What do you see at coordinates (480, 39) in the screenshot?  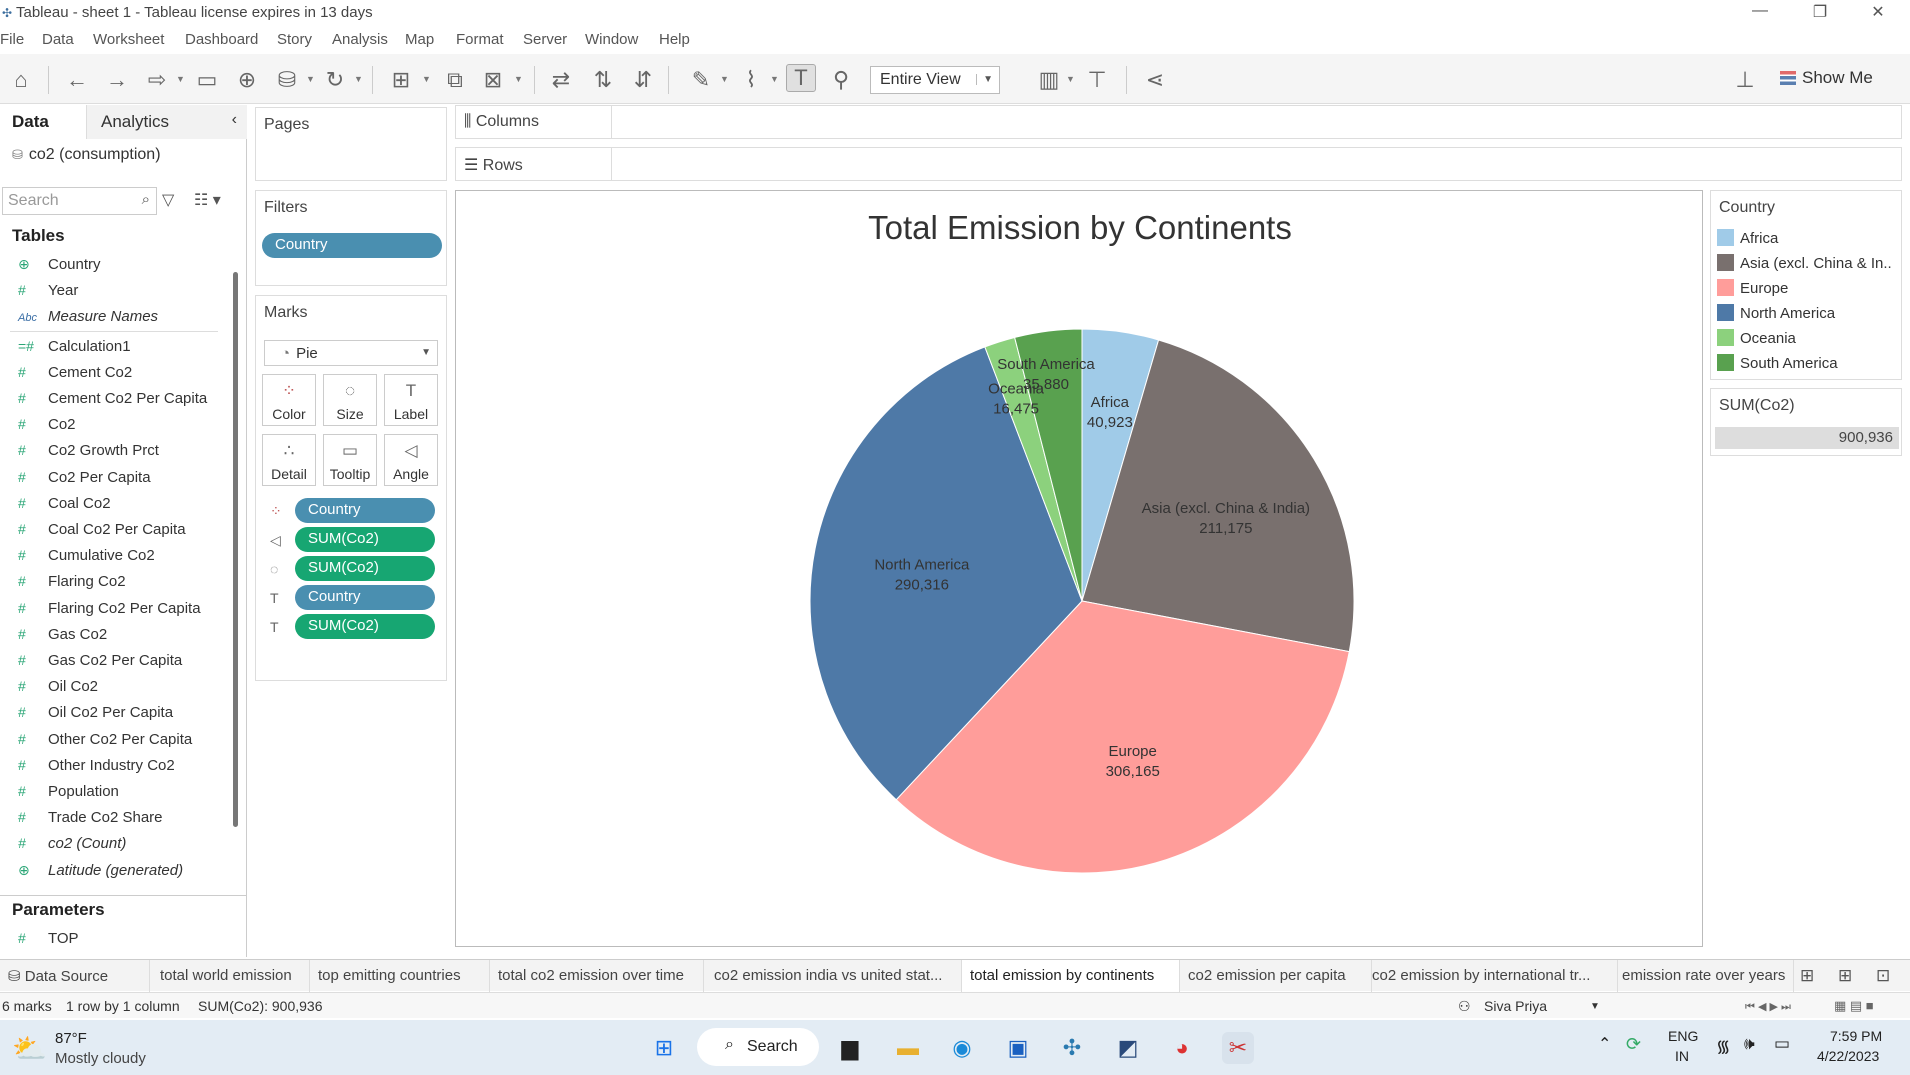 I see `menu-format: Format` at bounding box center [480, 39].